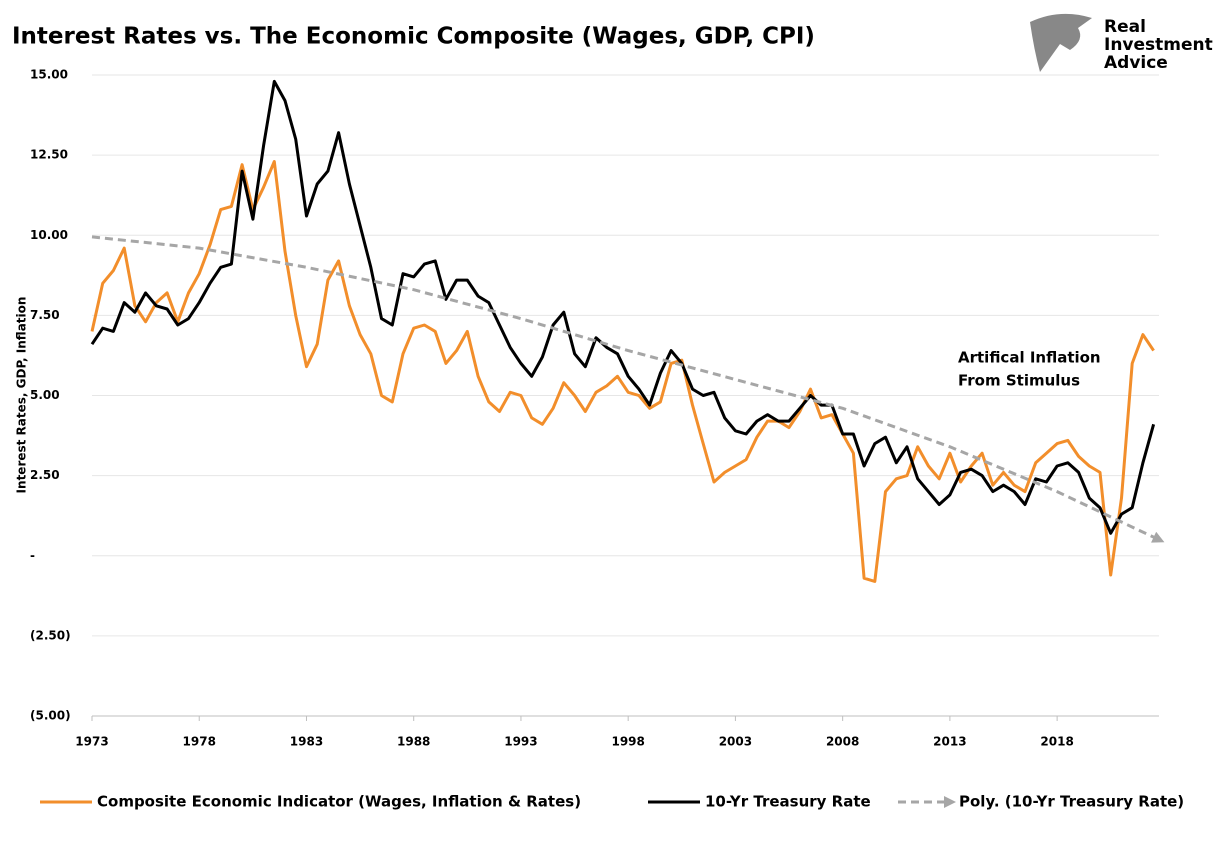 This screenshot has height=847, width=1223. Describe the element at coordinates (50, 635) in the screenshot. I see `y-tick-label: (2.50)` at that location.